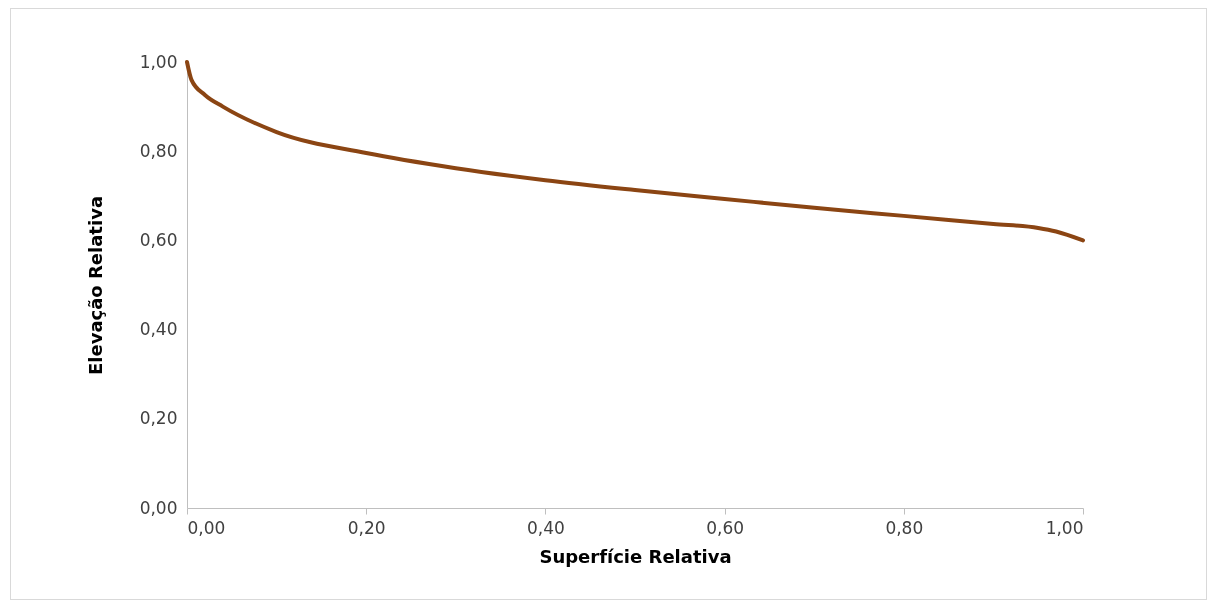 The height and width of the screenshot is (607, 1213). Describe the element at coordinates (158, 150) in the screenshot. I see `y-tick-label: 0,80` at that location.